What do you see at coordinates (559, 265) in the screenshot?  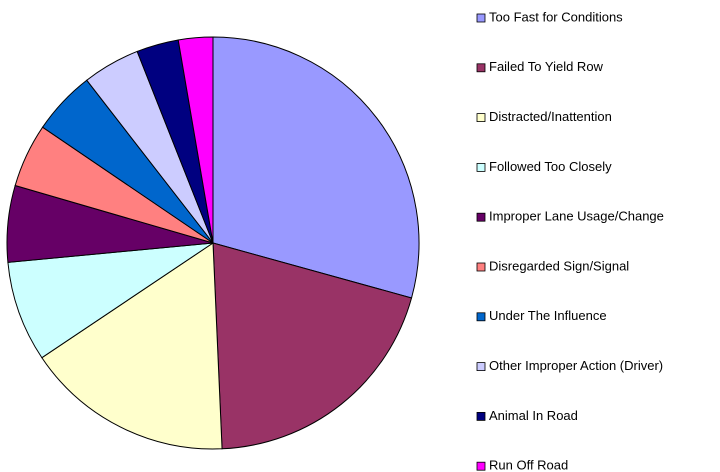 I see `legend-label: Disregarded Sign/Signal` at bounding box center [559, 265].